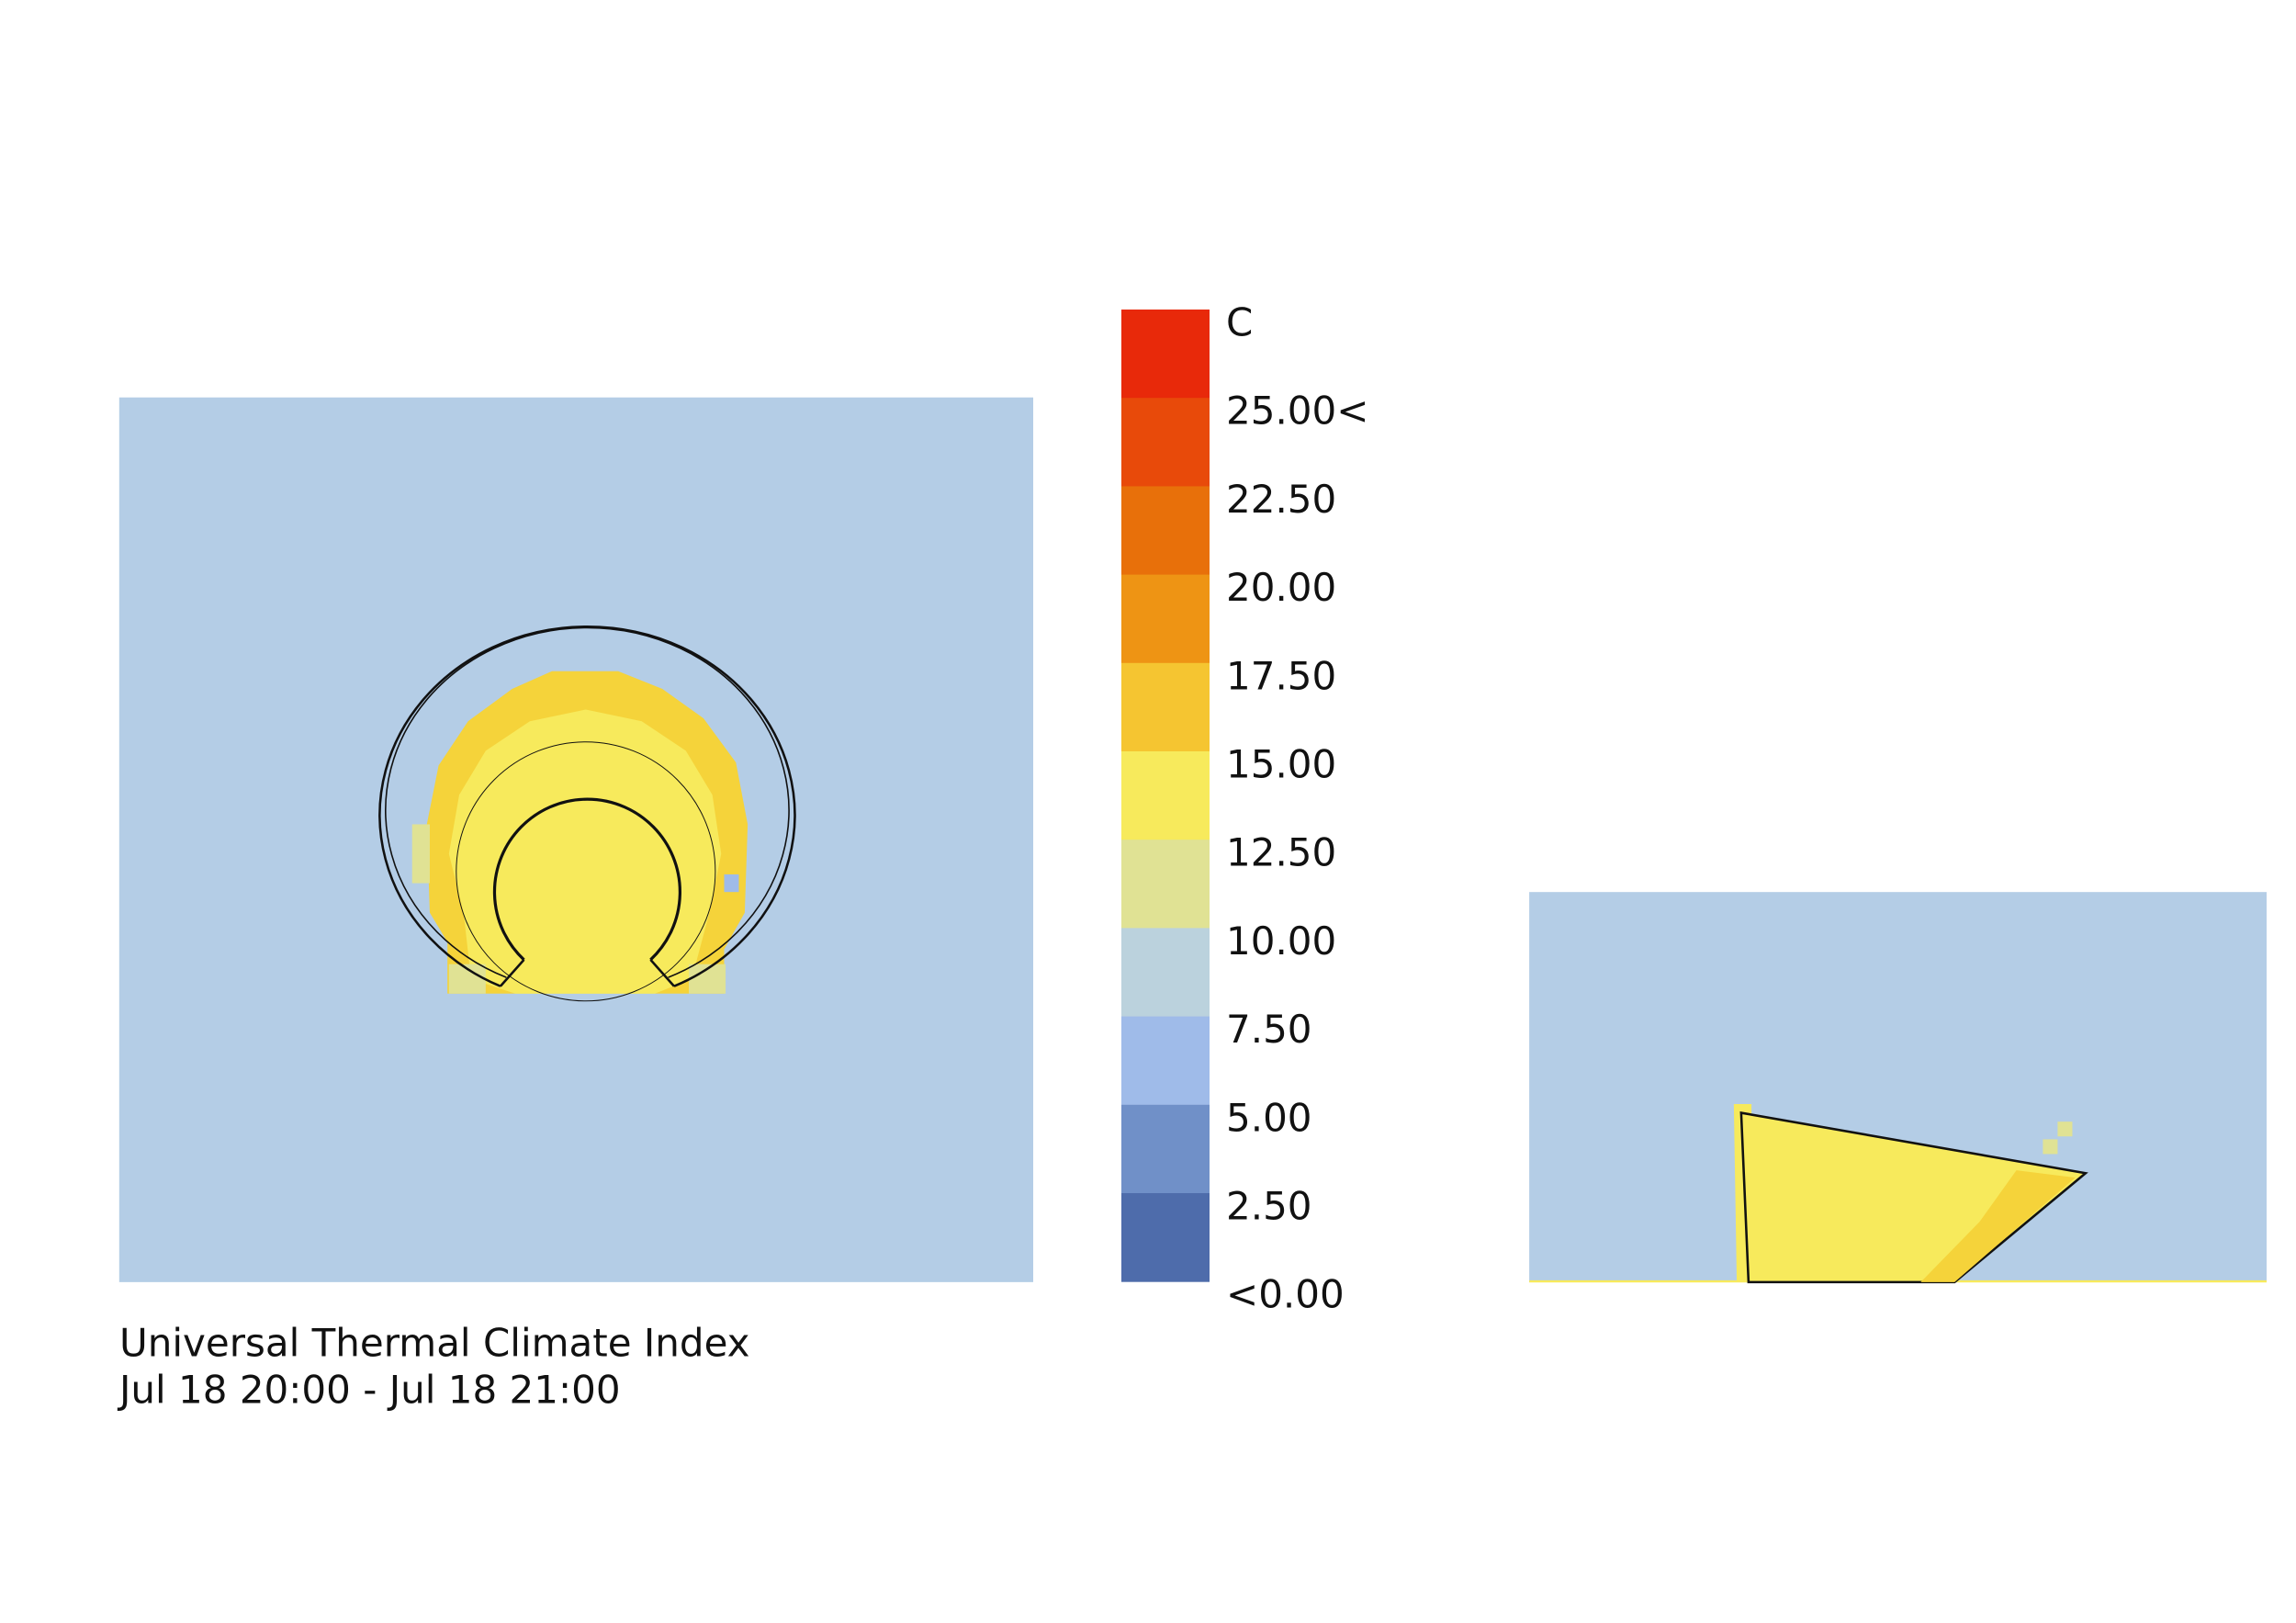  I want to click on legend-label: 15.00, so click(1281, 764).